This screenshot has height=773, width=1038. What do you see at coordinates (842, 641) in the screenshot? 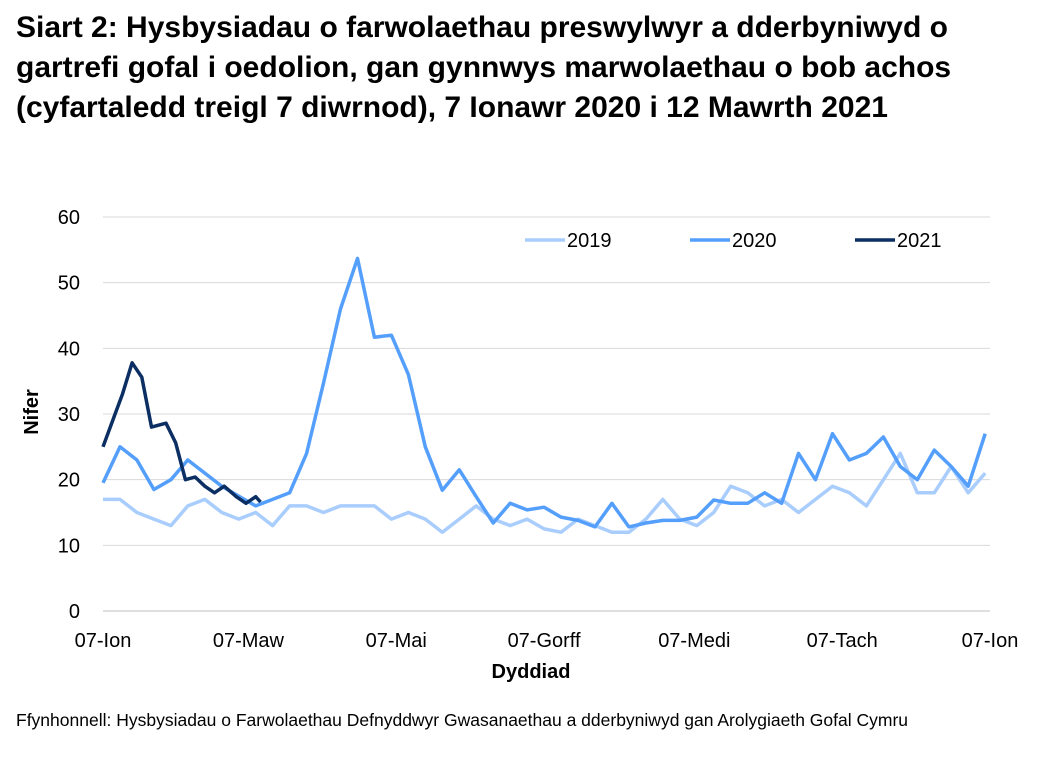
I see `x-tick-label: 07-Tach` at bounding box center [842, 641].